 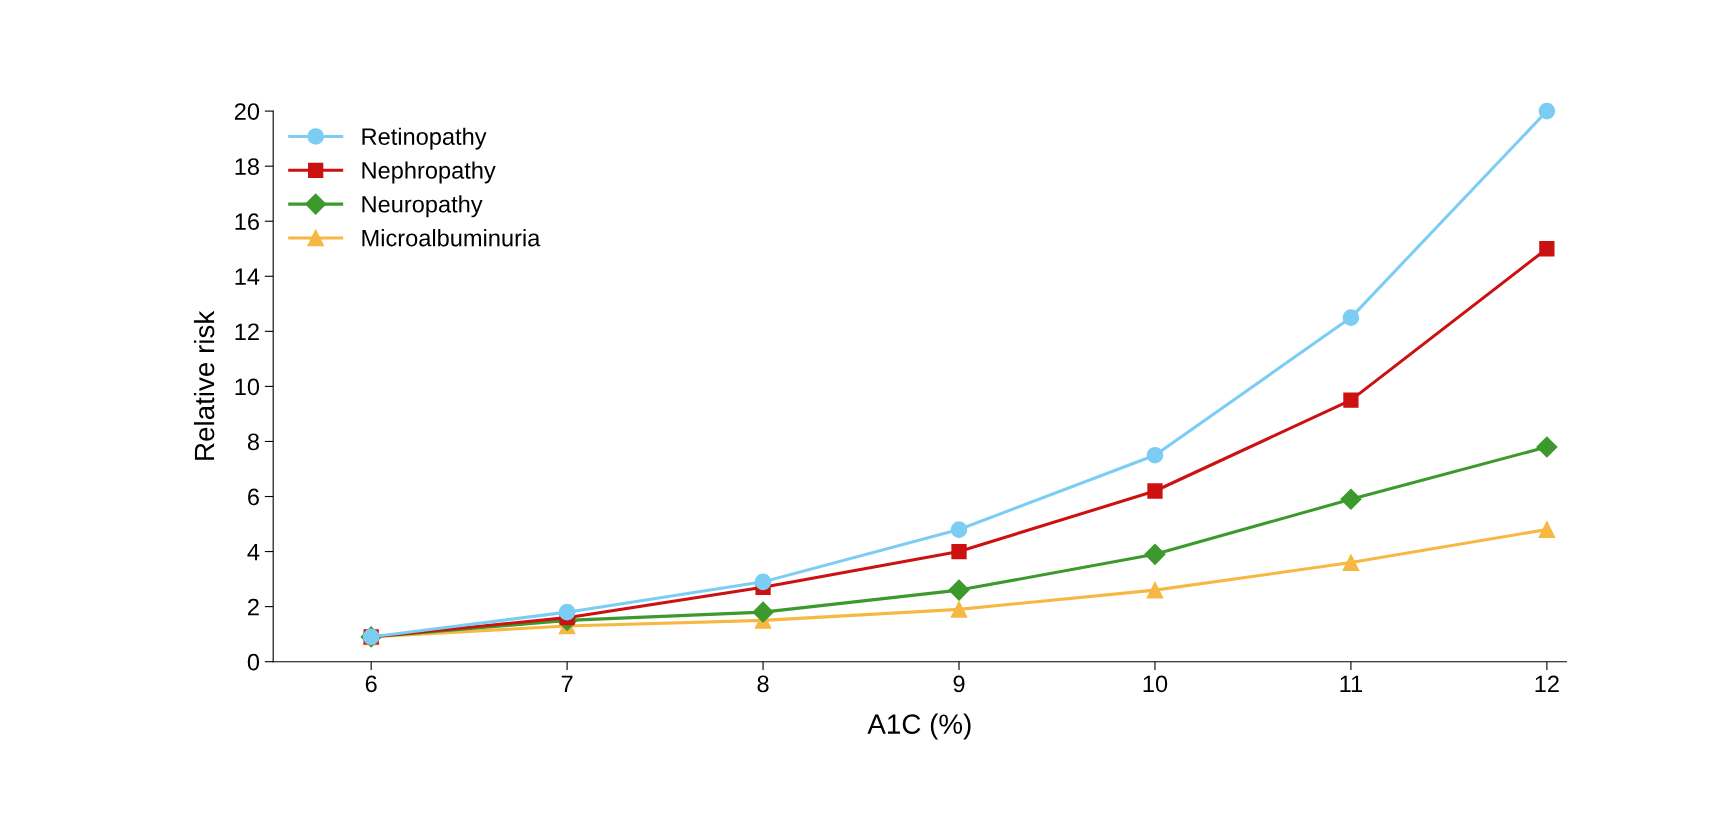 What do you see at coordinates (567, 683) in the screenshot?
I see `x-tick-label: 7` at bounding box center [567, 683].